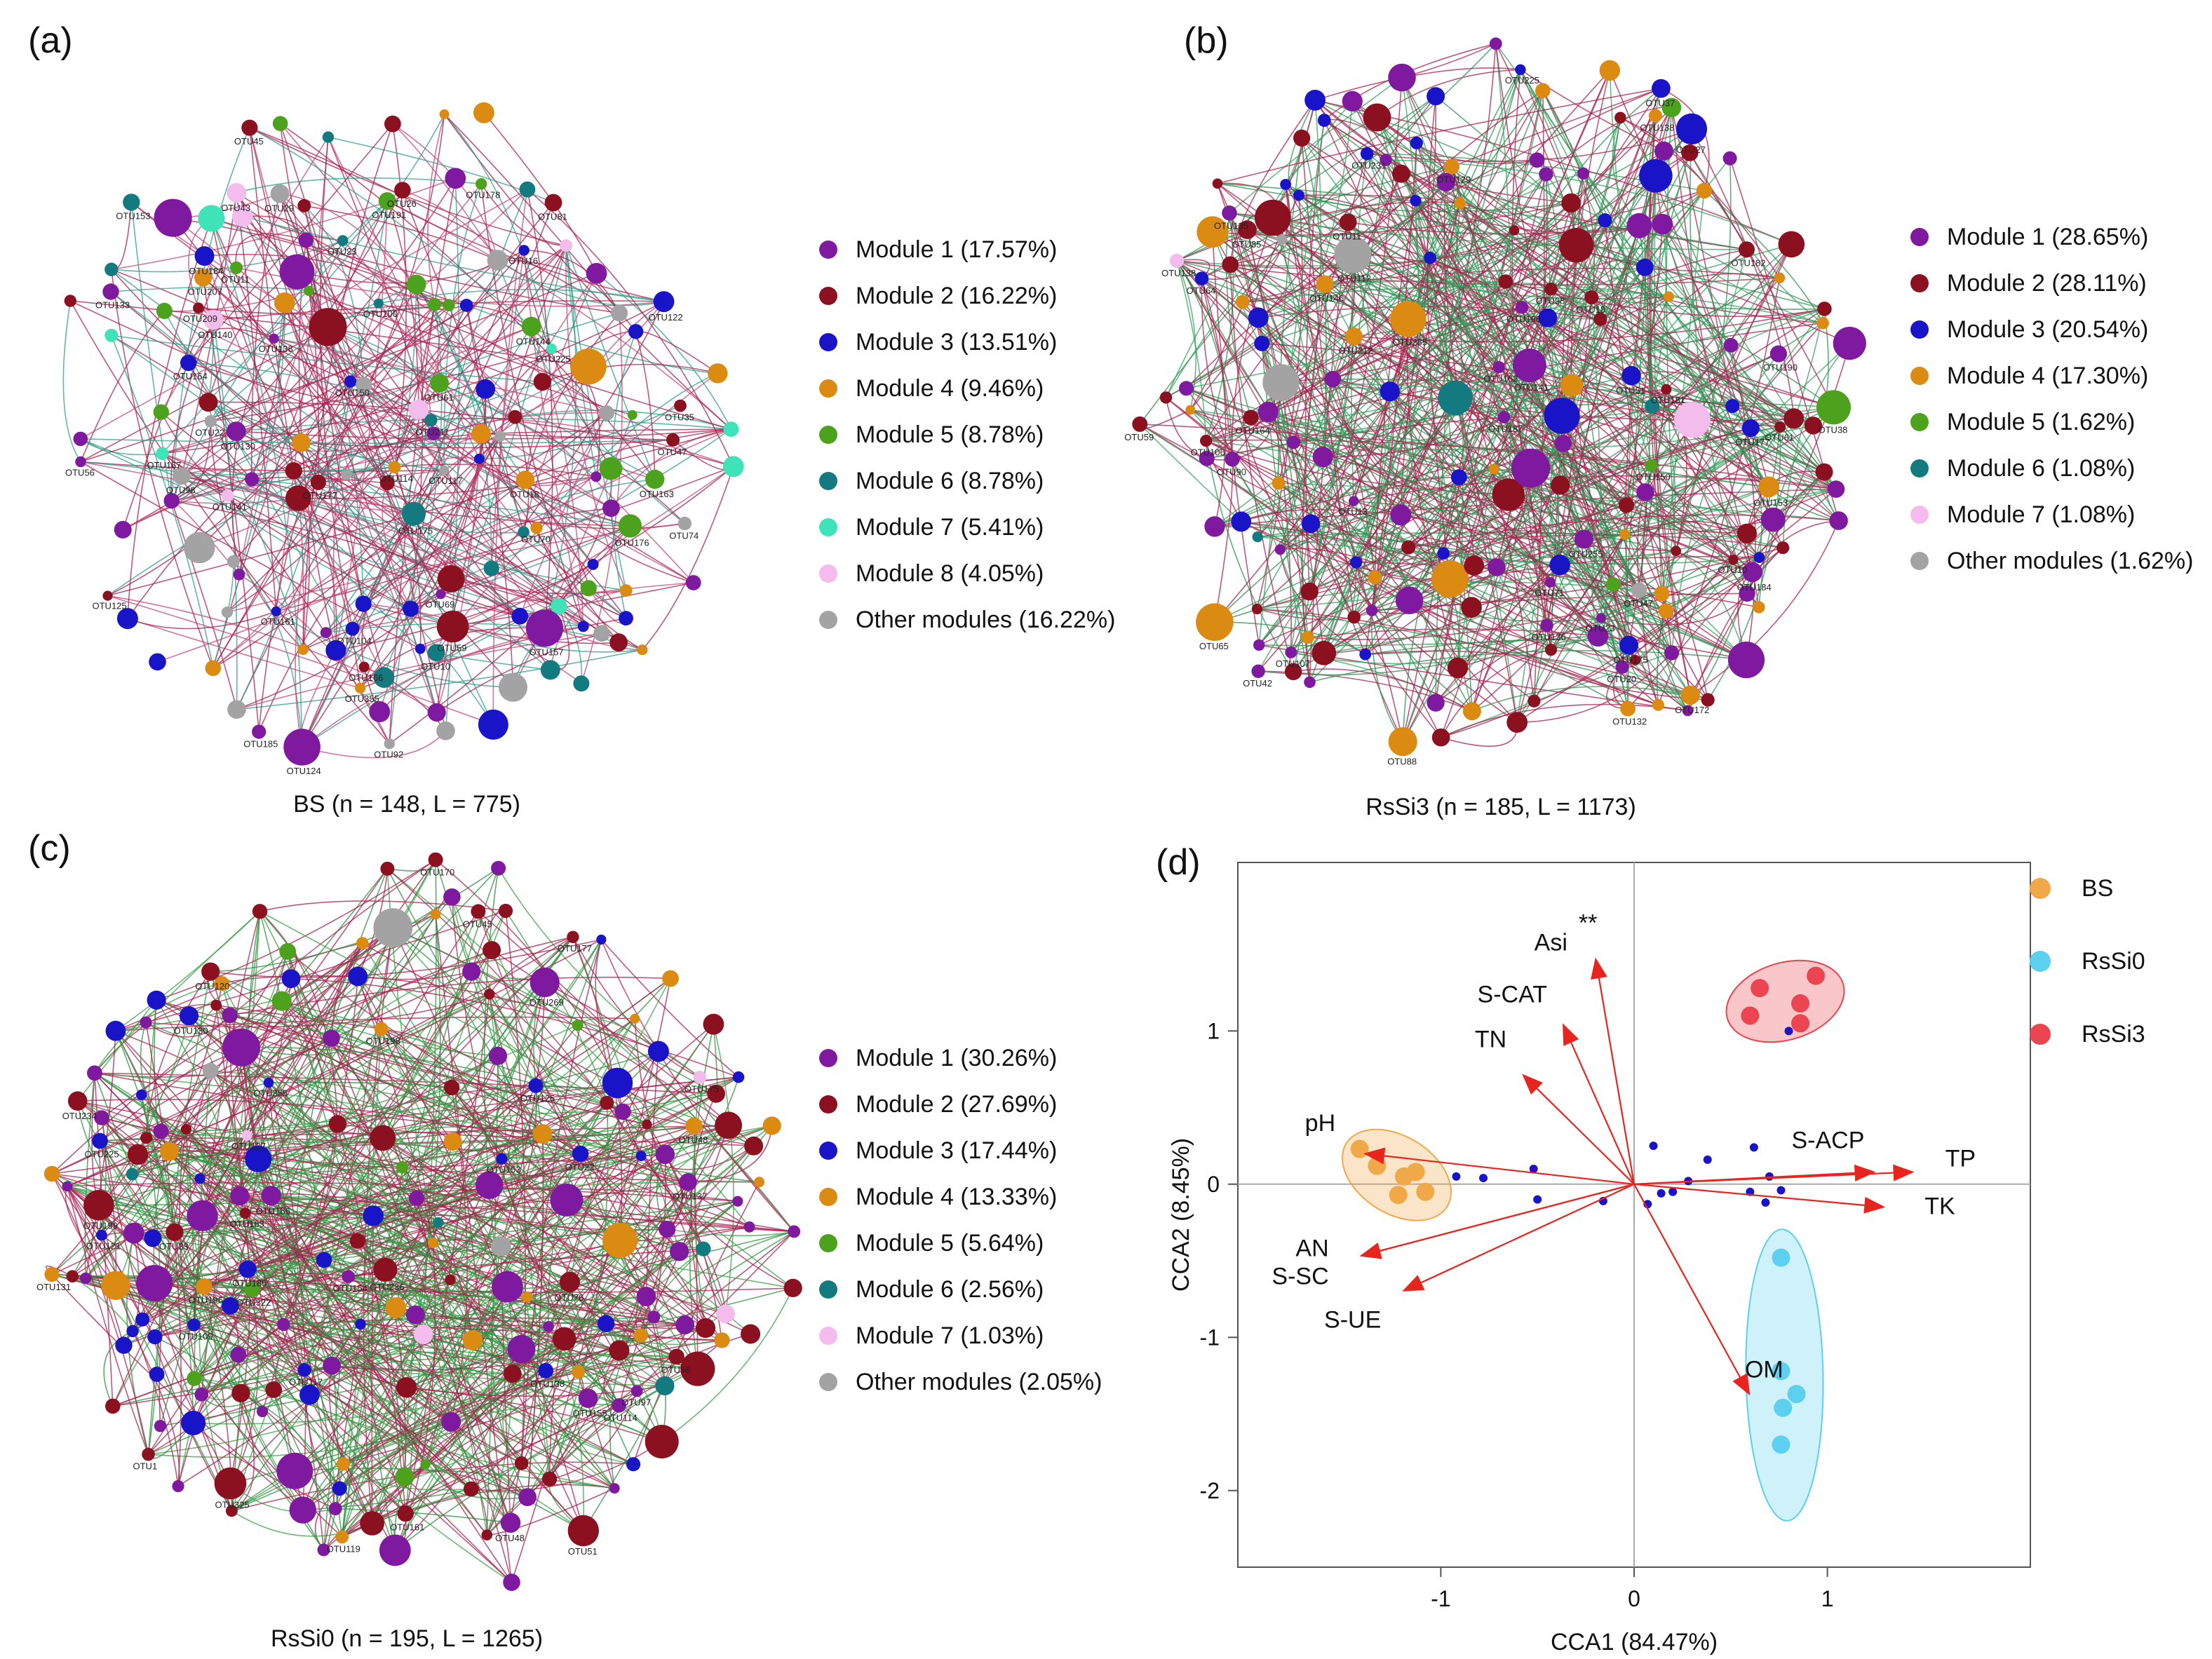  What do you see at coordinates (1550, 593) in the screenshot?
I see `node-label: OTU71` at bounding box center [1550, 593].